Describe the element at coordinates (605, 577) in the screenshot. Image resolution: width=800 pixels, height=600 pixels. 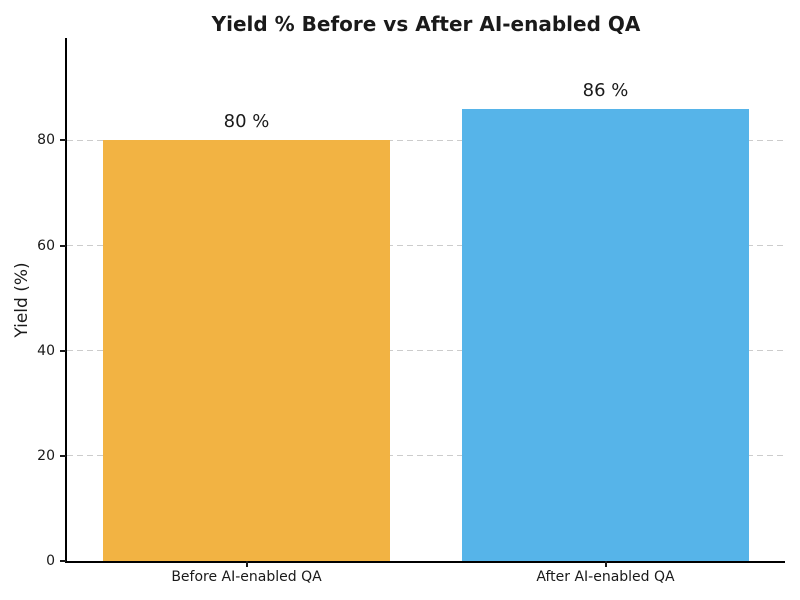
I see `x-tick-label: After AI-enabled QA` at that location.